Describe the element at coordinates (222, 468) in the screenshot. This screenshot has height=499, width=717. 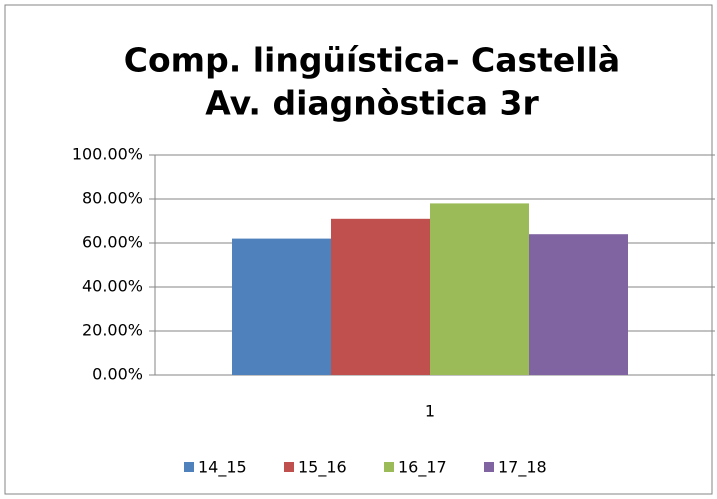
I see `legend-label: 14_15` at that location.